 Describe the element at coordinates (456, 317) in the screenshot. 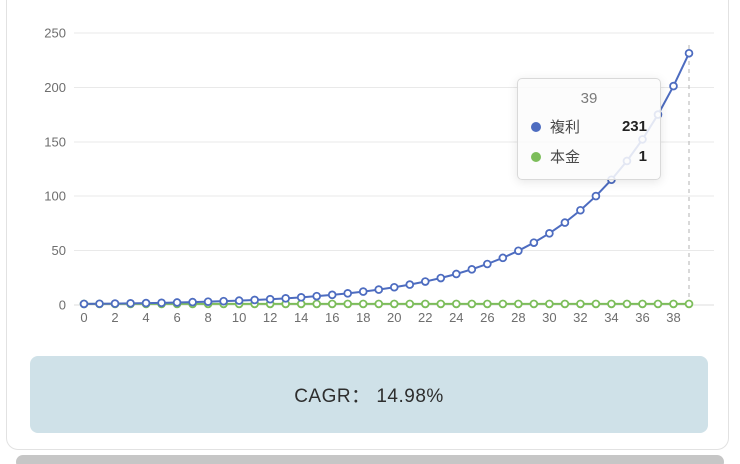

I see `svg-text: 24` at that location.